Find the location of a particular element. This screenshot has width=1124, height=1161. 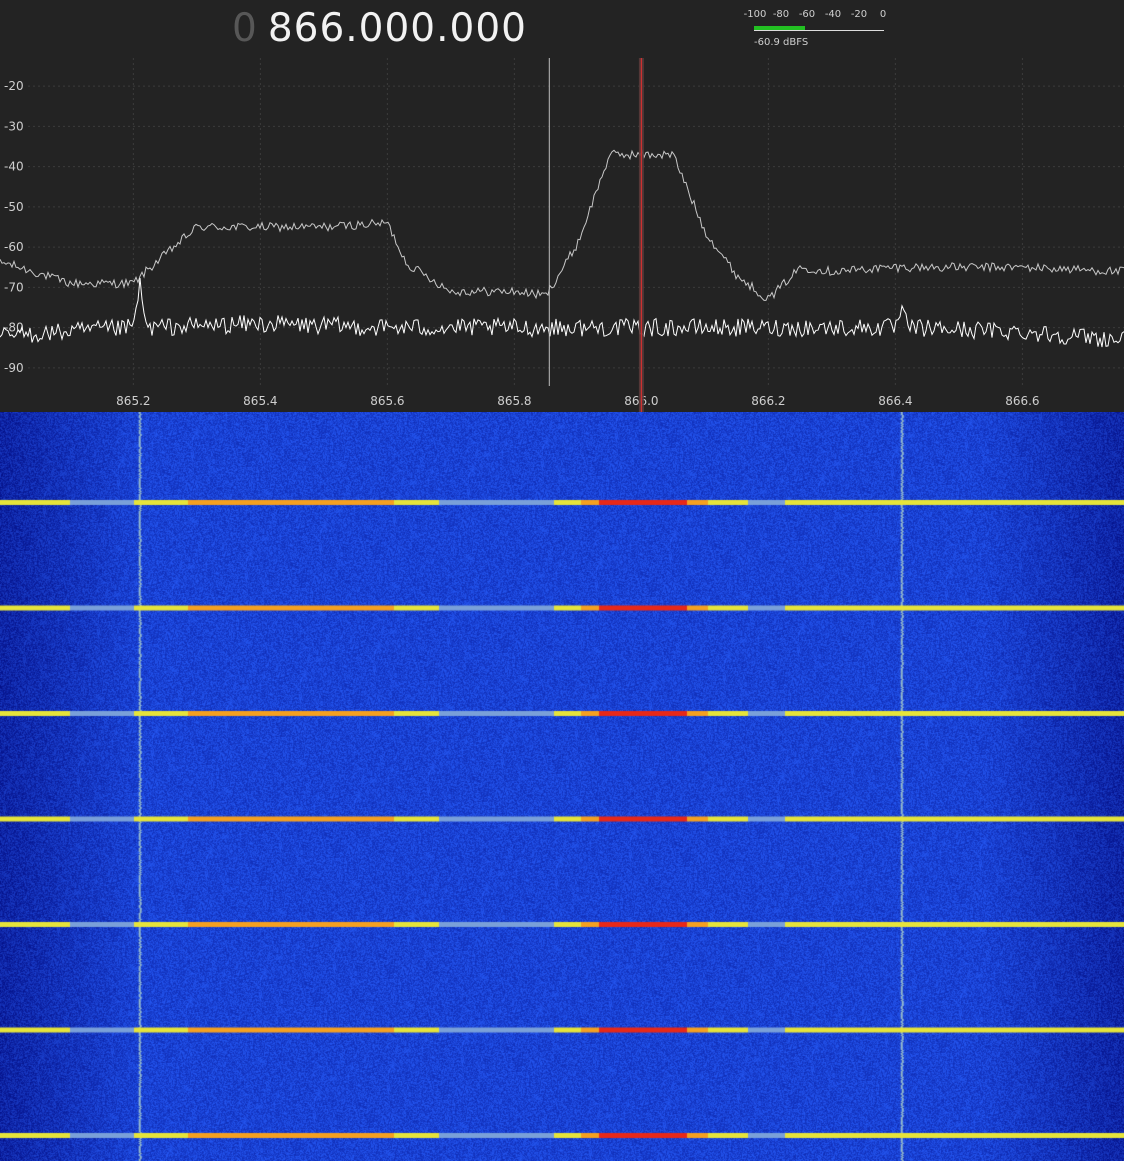

meter-tick: -20 is located at coordinates (859, 14).